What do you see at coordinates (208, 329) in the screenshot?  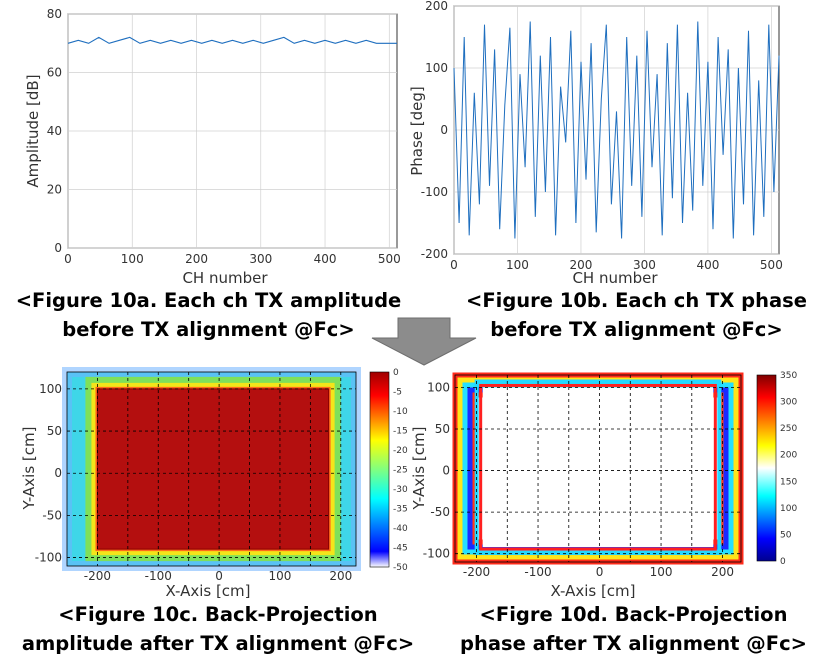 I see `caption-fig10a-line2: before TX alignment @Fc>` at bounding box center [208, 329].